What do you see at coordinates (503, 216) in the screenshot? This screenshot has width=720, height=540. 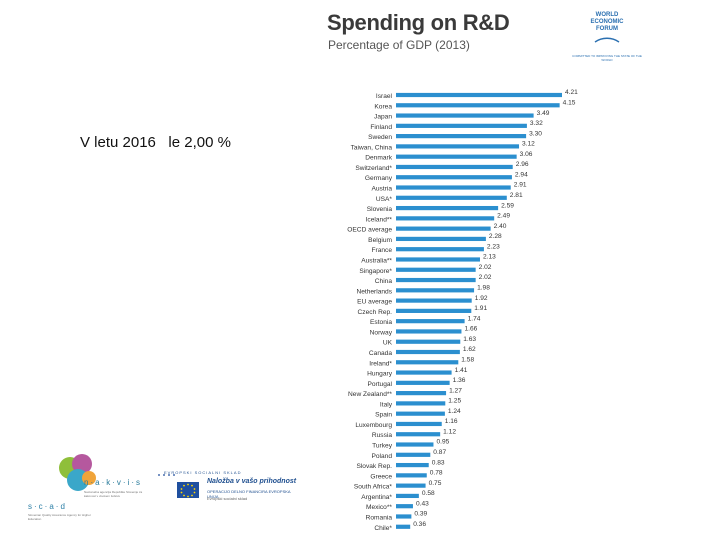 I see `value-label: 2.49` at bounding box center [503, 216].